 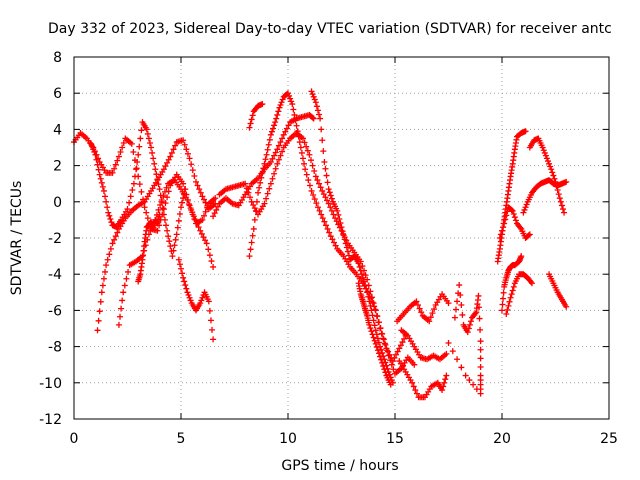 What do you see at coordinates (374, 334) in the screenshot?
I see `series-track-o` at bounding box center [374, 334].